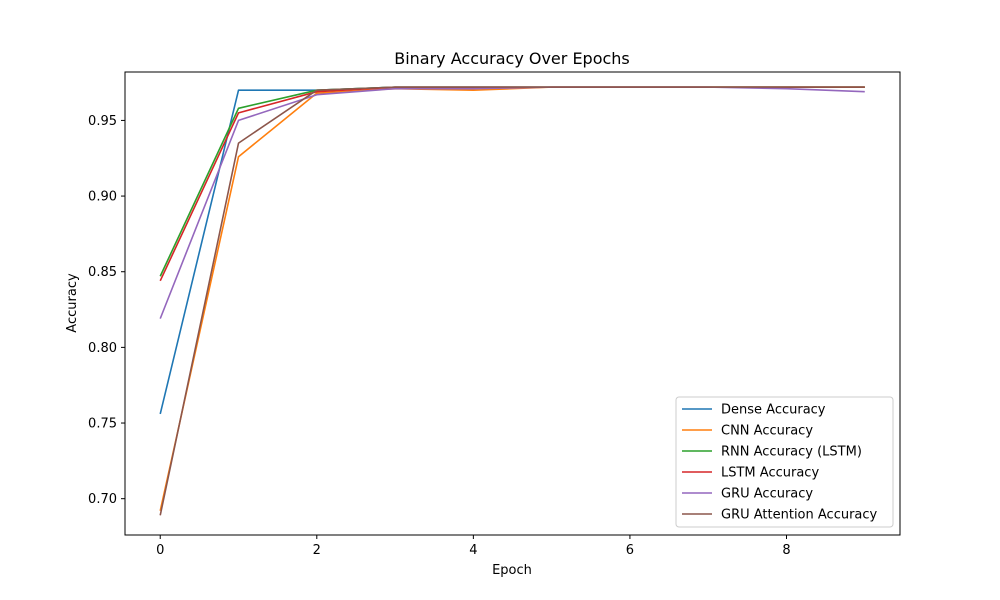 The height and width of the screenshot is (600, 1000). Describe the element at coordinates (106, 310) in the screenshot. I see `y-axis-ticks: 0.70 0.75 0.80 0.85 0.90 0.95` at that location.